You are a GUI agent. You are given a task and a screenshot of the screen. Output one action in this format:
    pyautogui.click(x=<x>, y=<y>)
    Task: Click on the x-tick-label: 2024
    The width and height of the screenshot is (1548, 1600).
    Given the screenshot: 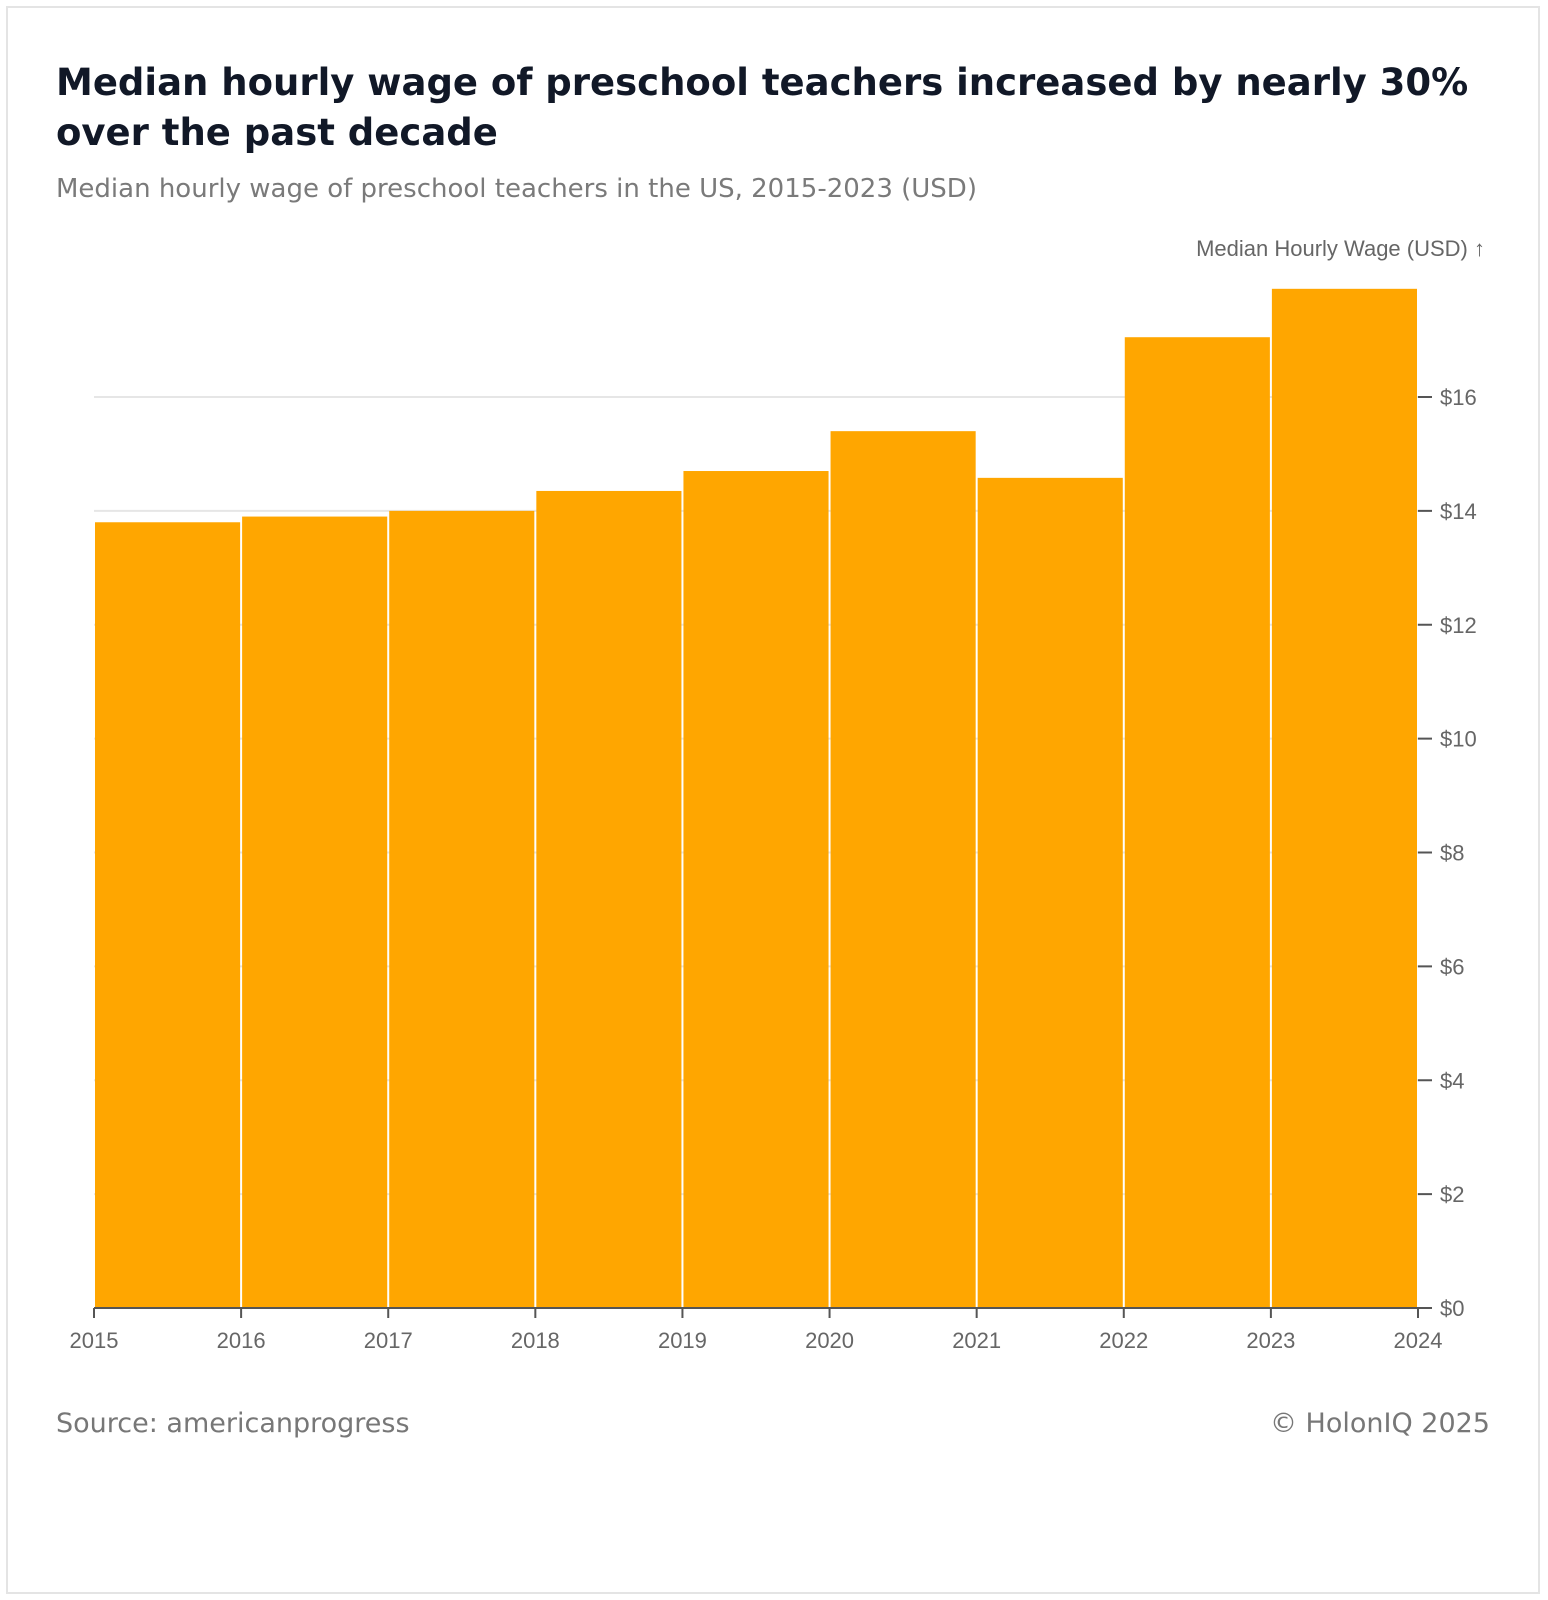 What is the action you would take?
    pyautogui.click(x=1418, y=1340)
    